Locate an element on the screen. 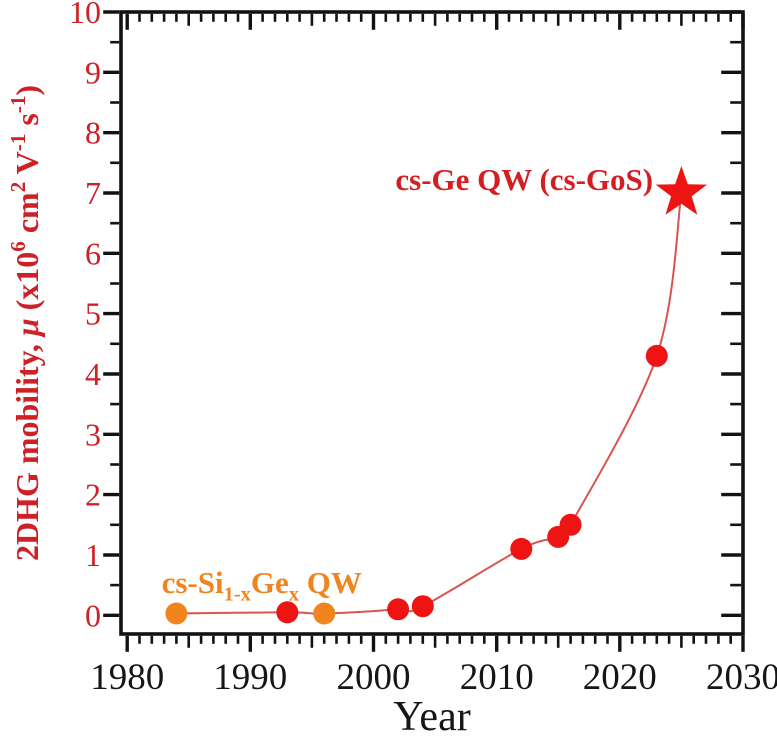 The image size is (777, 743). cs-sige-qw-label: cs-Si1-xGex QW is located at coordinates (262, 585).